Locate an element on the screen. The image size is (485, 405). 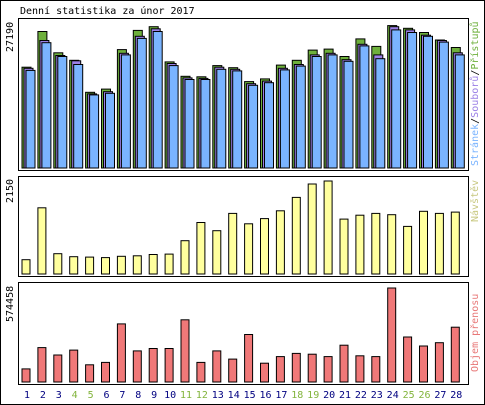
day-label-23: 23 is located at coordinates (377, 395).